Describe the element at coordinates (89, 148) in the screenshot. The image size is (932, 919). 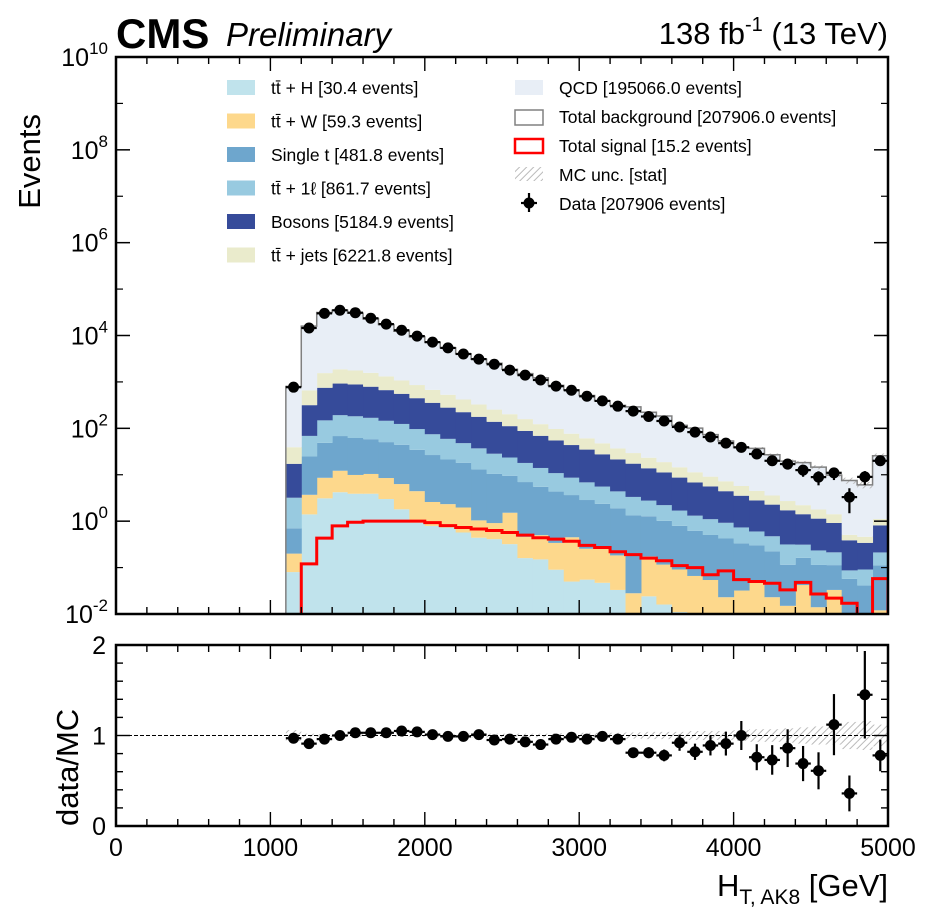
I see `y-tick-label: 108` at that location.